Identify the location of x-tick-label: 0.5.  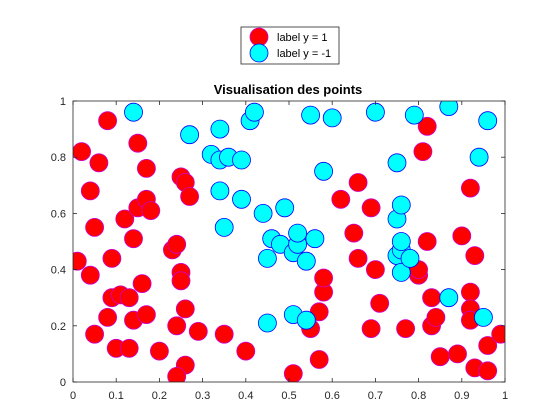
(288, 396).